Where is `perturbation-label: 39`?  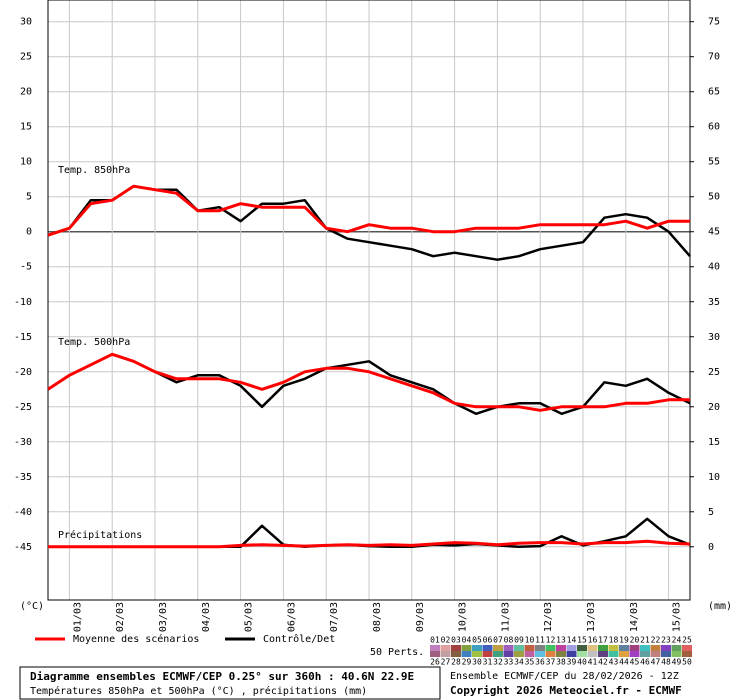
perturbation-label: 39 is located at coordinates (572, 662).